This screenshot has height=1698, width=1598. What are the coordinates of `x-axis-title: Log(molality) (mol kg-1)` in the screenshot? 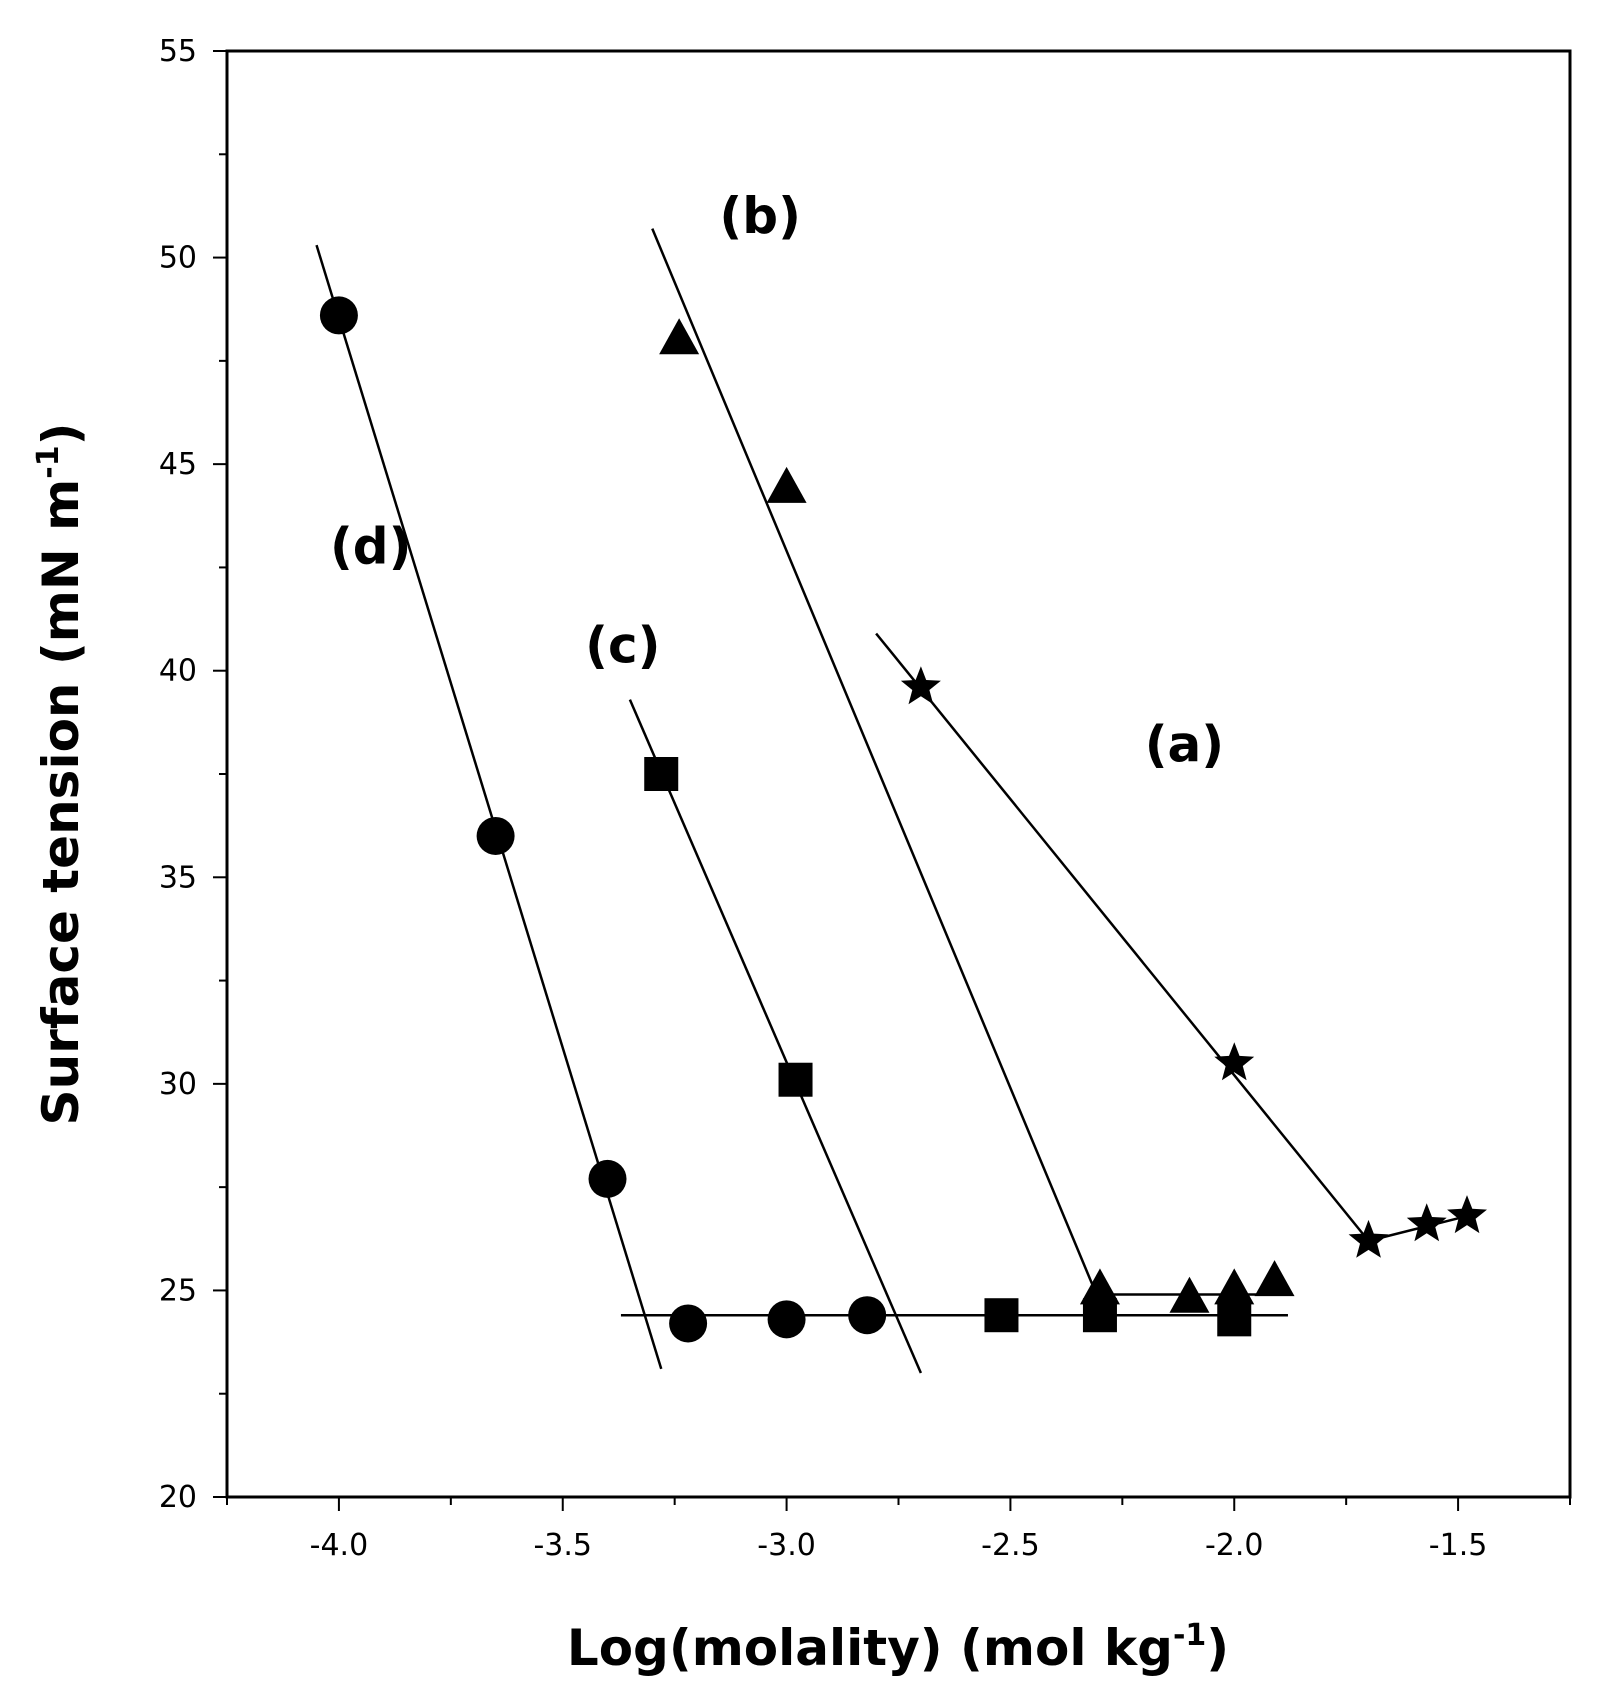 It's located at (898, 1647).